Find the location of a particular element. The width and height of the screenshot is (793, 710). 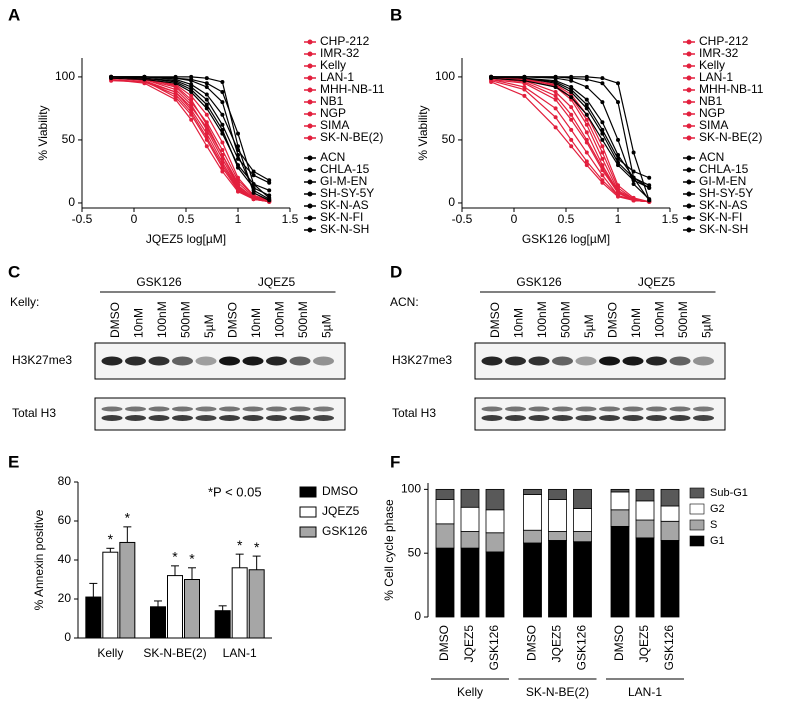

x-tick-label: 1.5 is located at coordinates (670, 219).